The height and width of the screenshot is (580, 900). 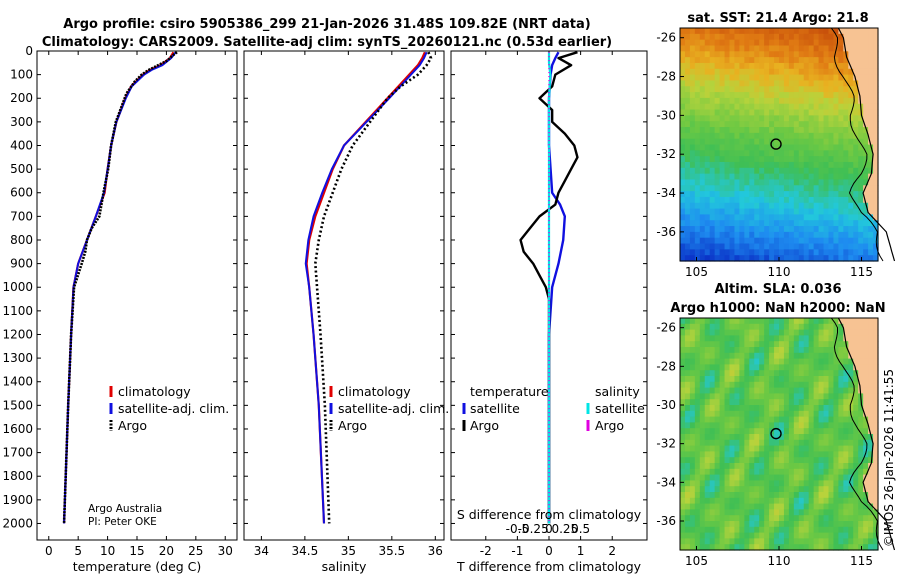 What do you see at coordinates (549, 566) in the screenshot?
I see `t-difference-axis-label: T difference from climatology` at bounding box center [549, 566].